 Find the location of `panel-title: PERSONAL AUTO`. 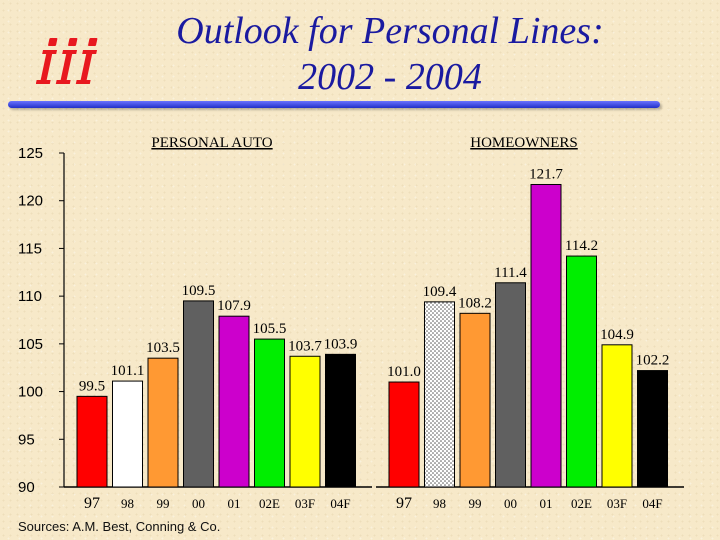

panel-title: PERSONAL AUTO is located at coordinates (211, 143).